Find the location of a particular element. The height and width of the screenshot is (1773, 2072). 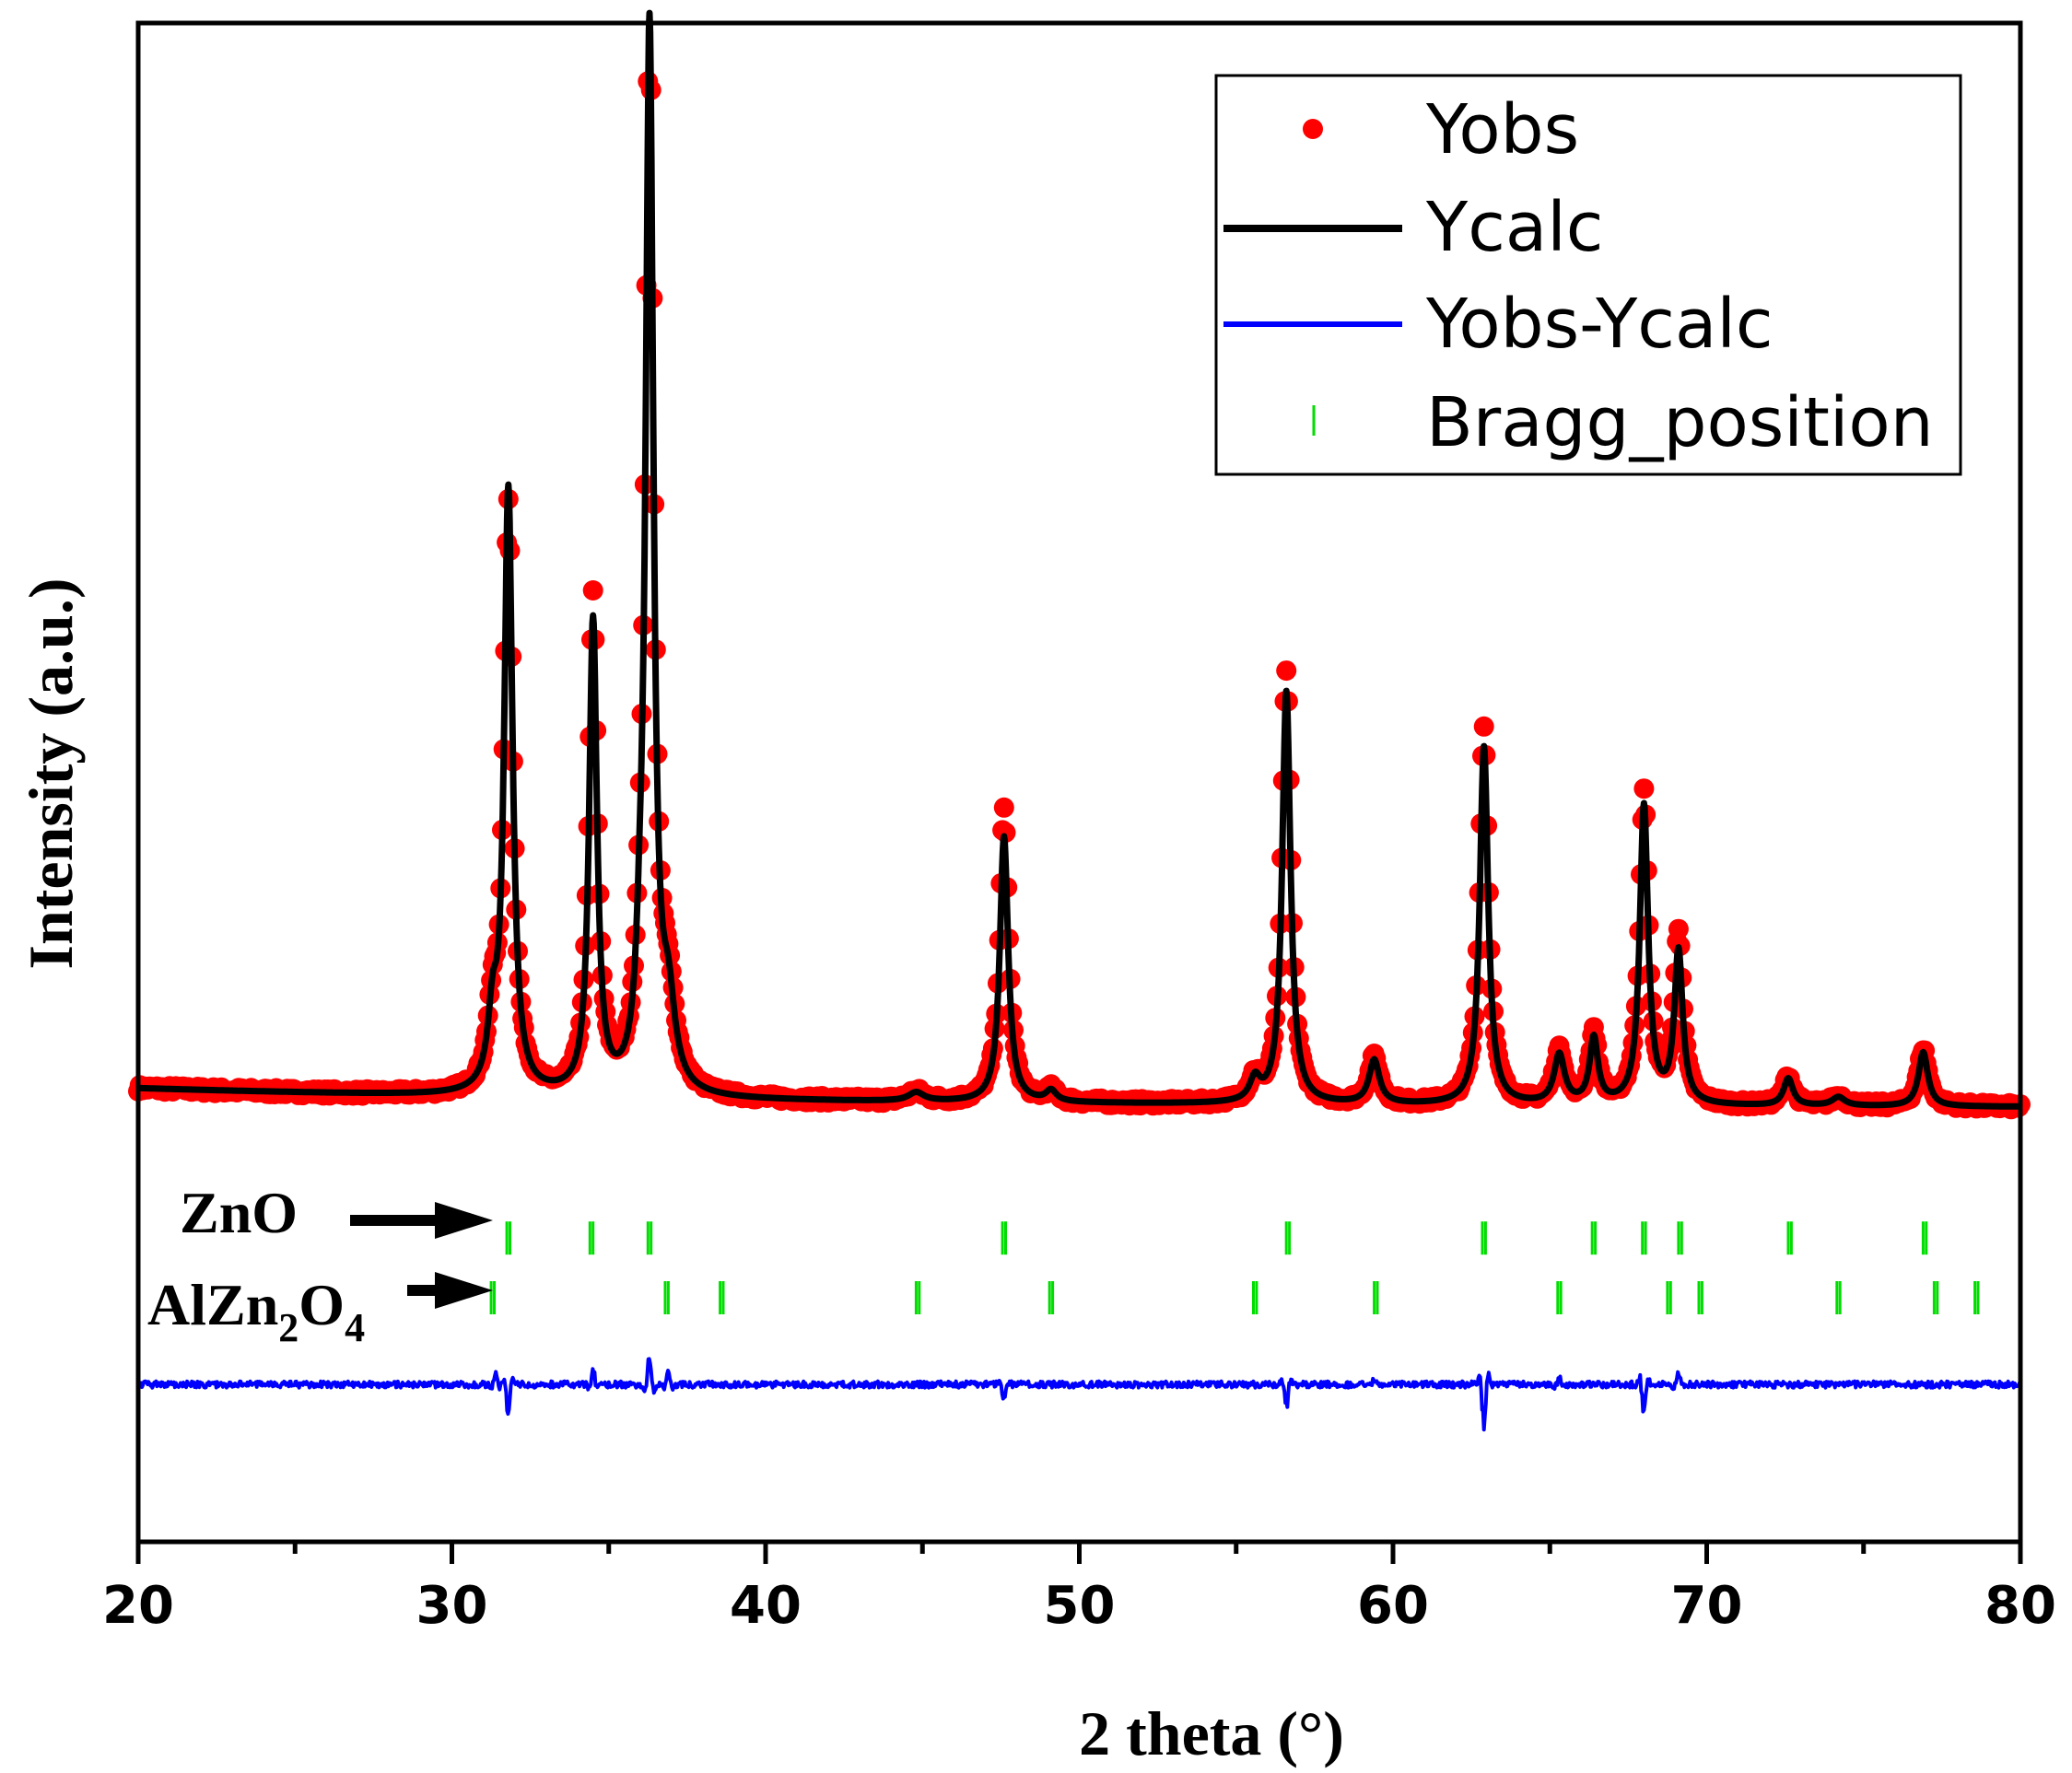

x-tick-label: 70 is located at coordinates (1707, 1606).